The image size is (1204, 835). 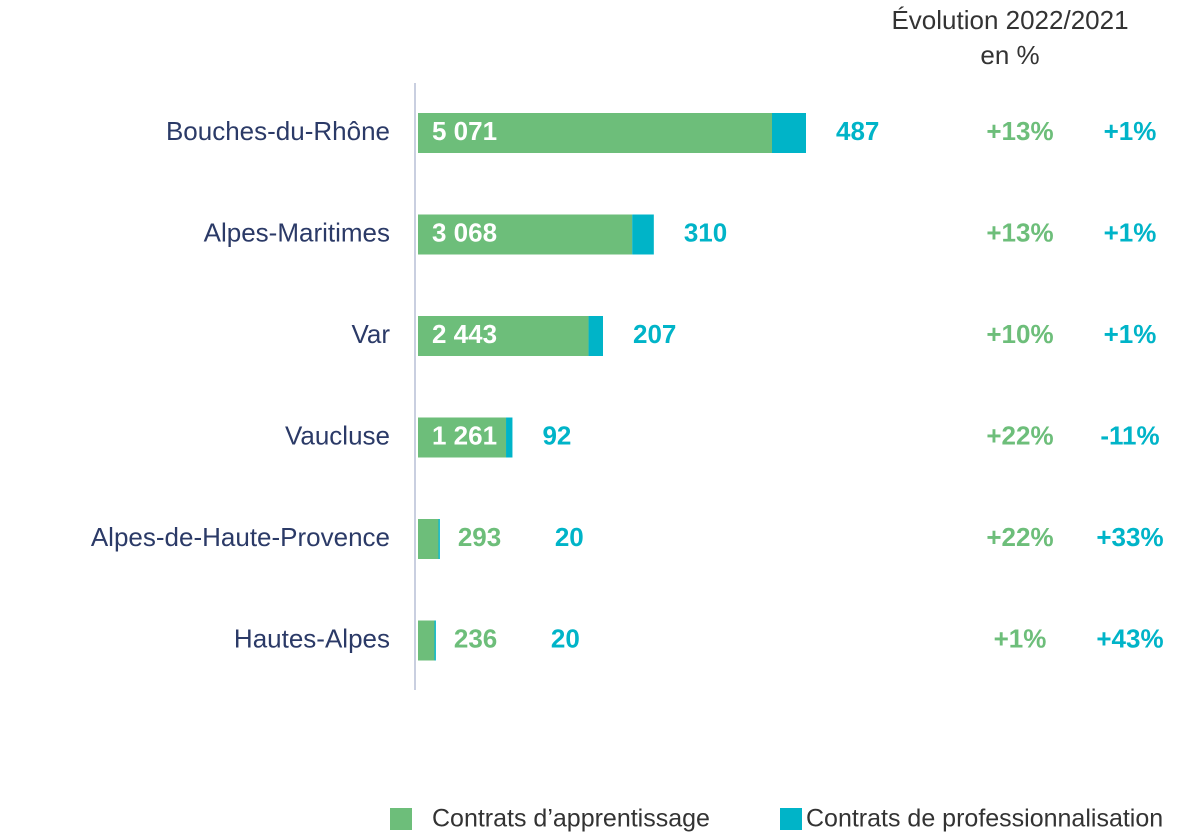 I want to click on value-label: 5 071, so click(x=464, y=131).